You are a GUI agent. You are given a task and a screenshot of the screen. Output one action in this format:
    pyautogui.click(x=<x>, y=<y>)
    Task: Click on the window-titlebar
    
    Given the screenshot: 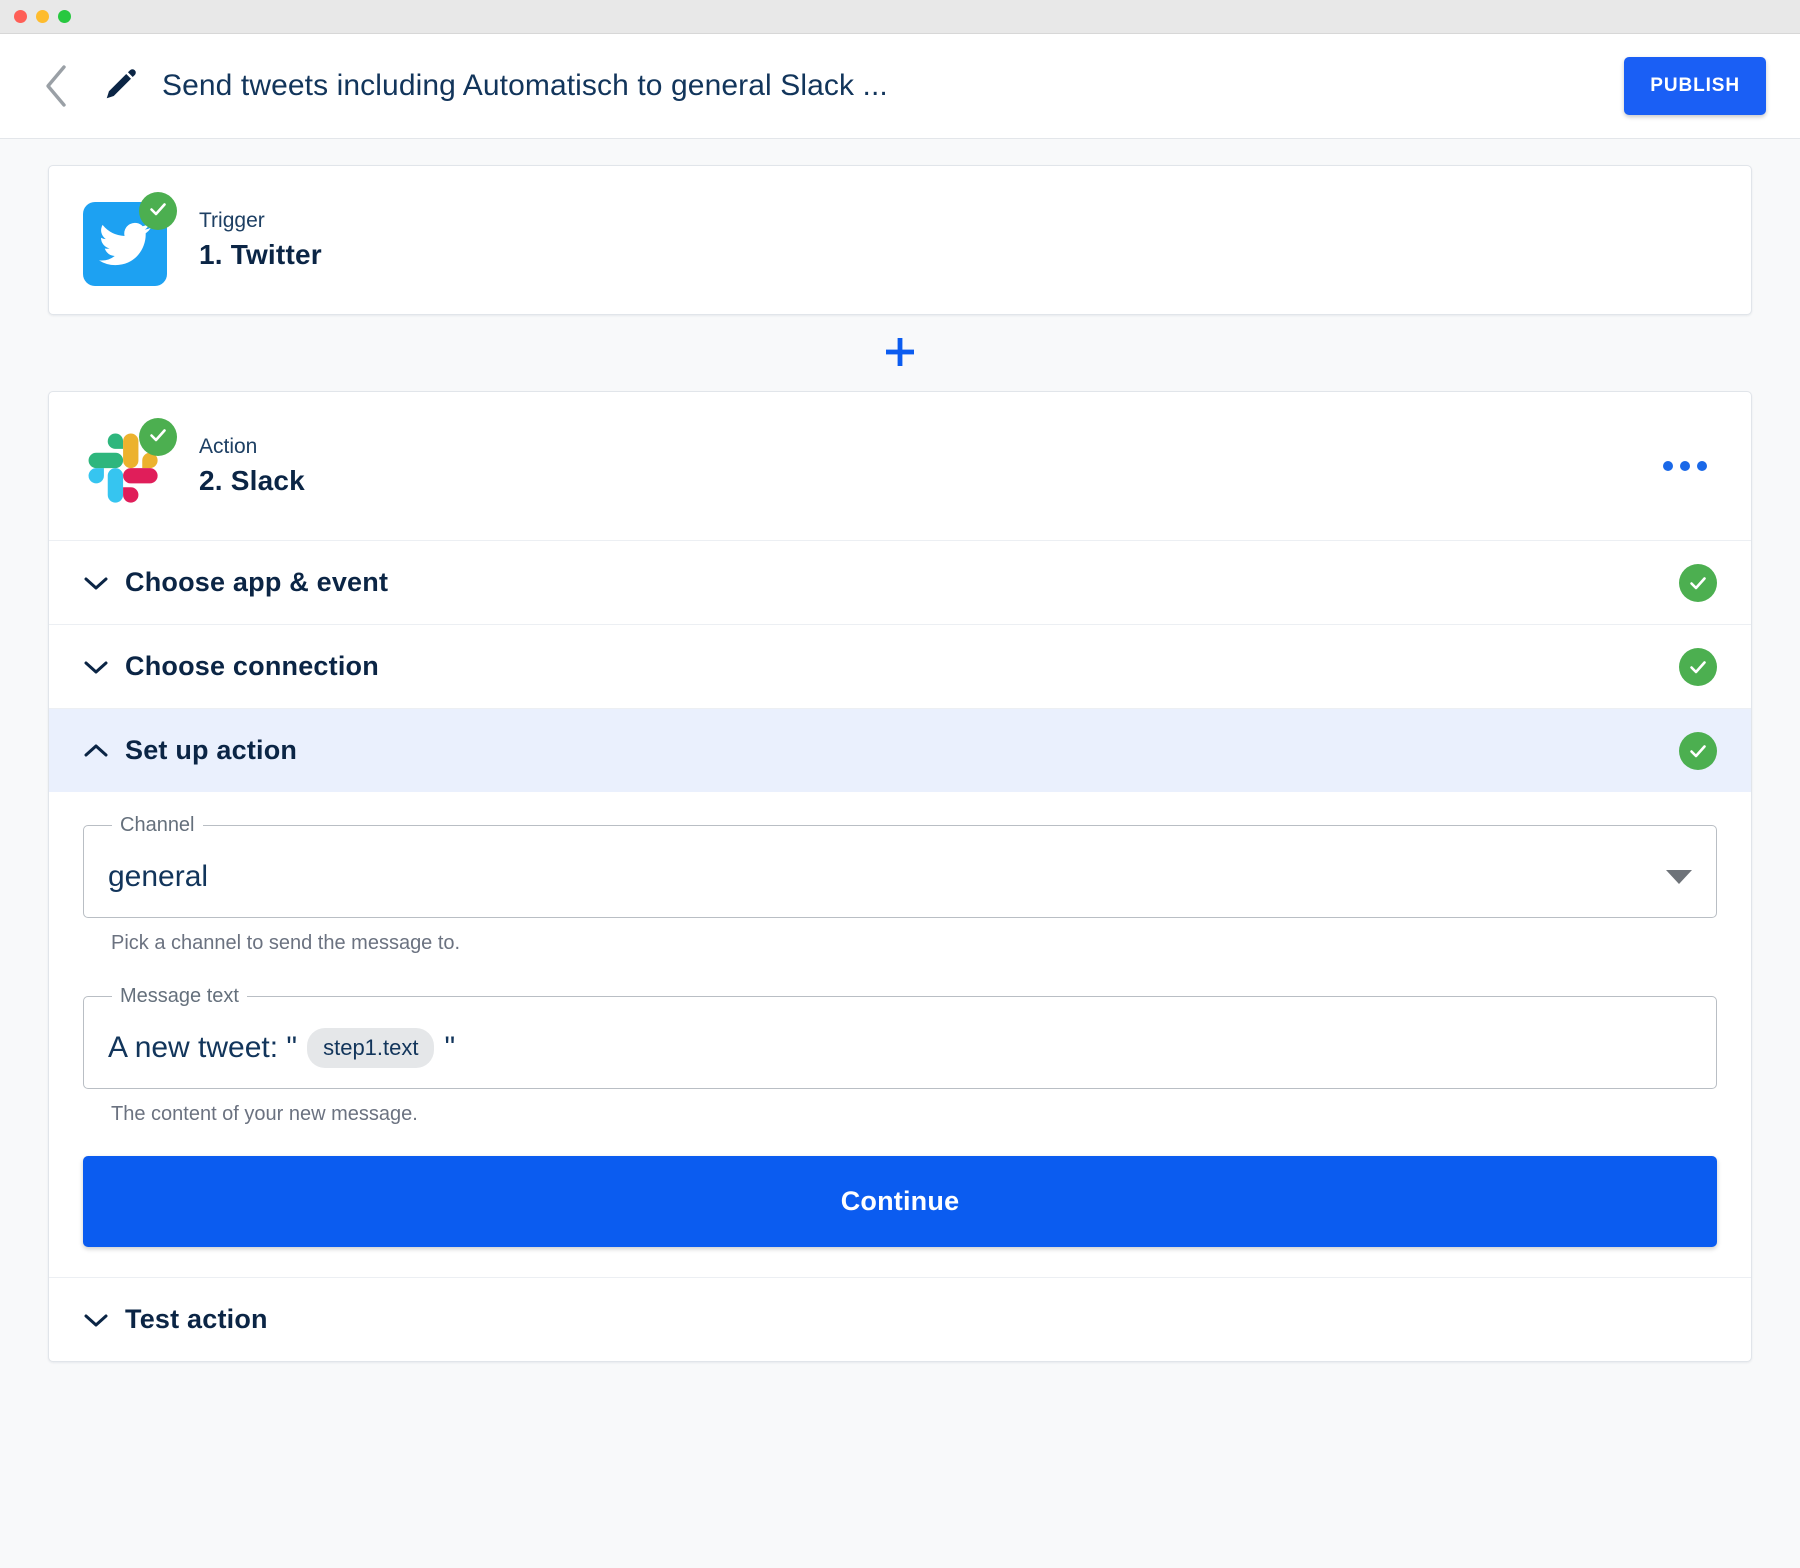 What is the action you would take?
    pyautogui.click(x=900, y=17)
    